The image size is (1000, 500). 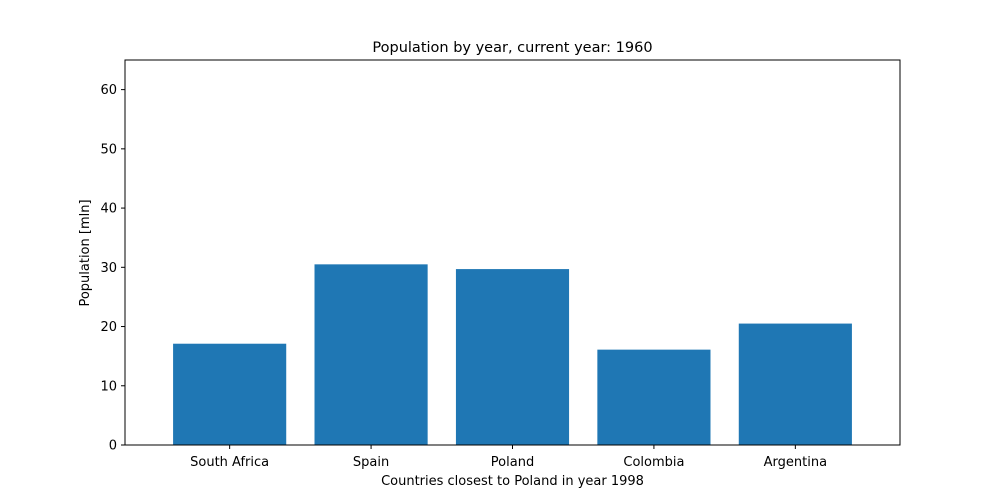 I want to click on x-tick-label: South Africa, so click(x=229, y=462).